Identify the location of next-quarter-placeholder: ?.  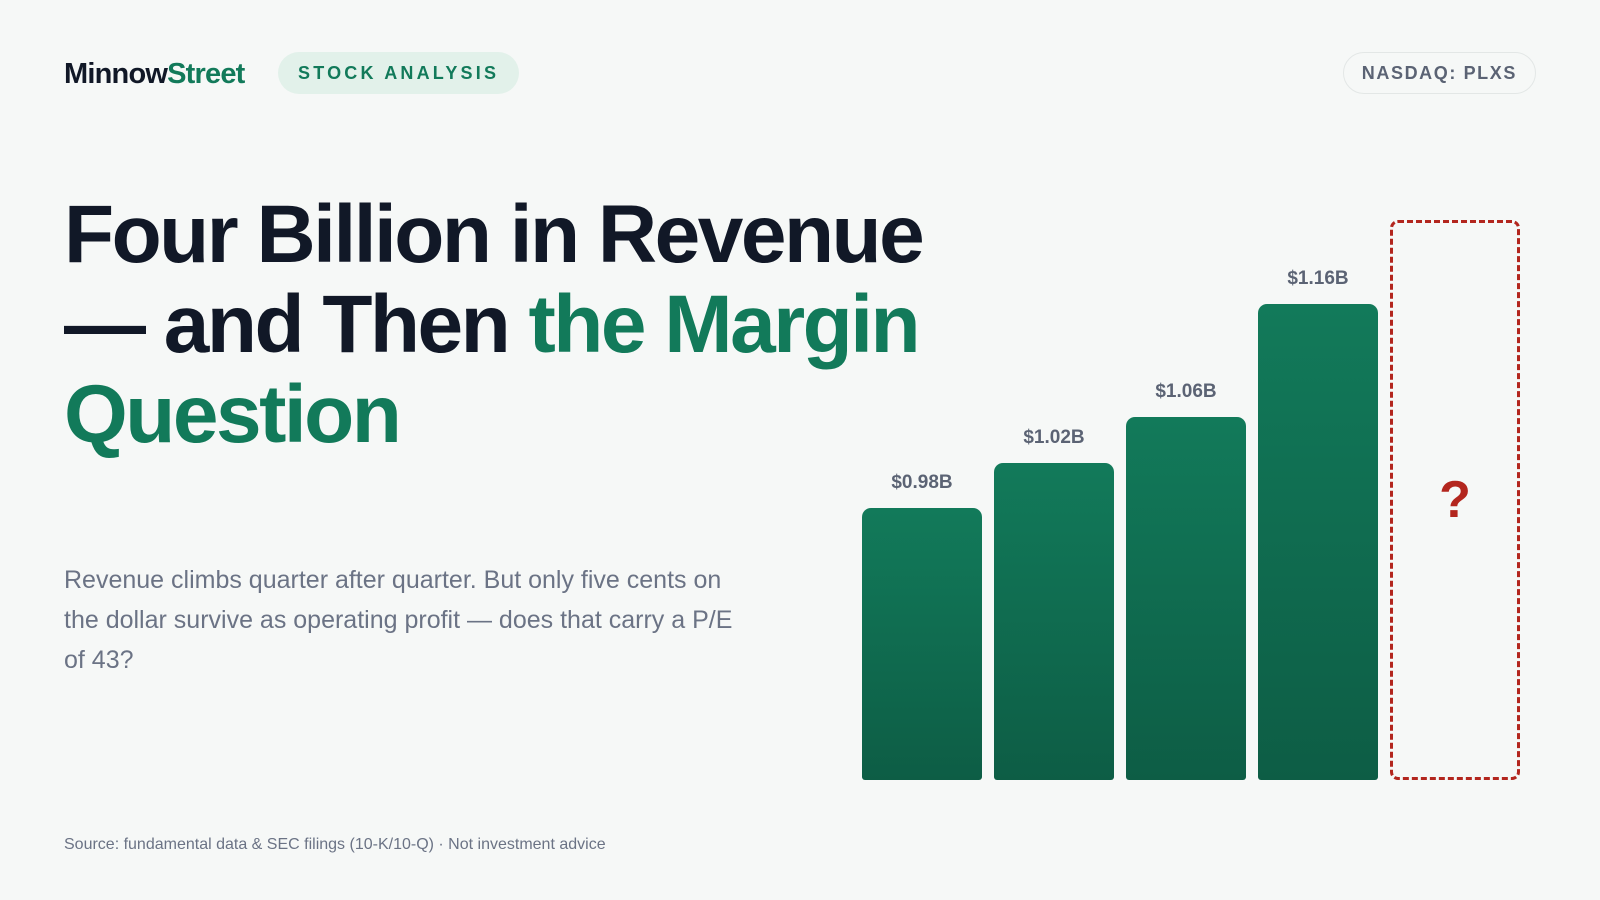
(1455, 500).